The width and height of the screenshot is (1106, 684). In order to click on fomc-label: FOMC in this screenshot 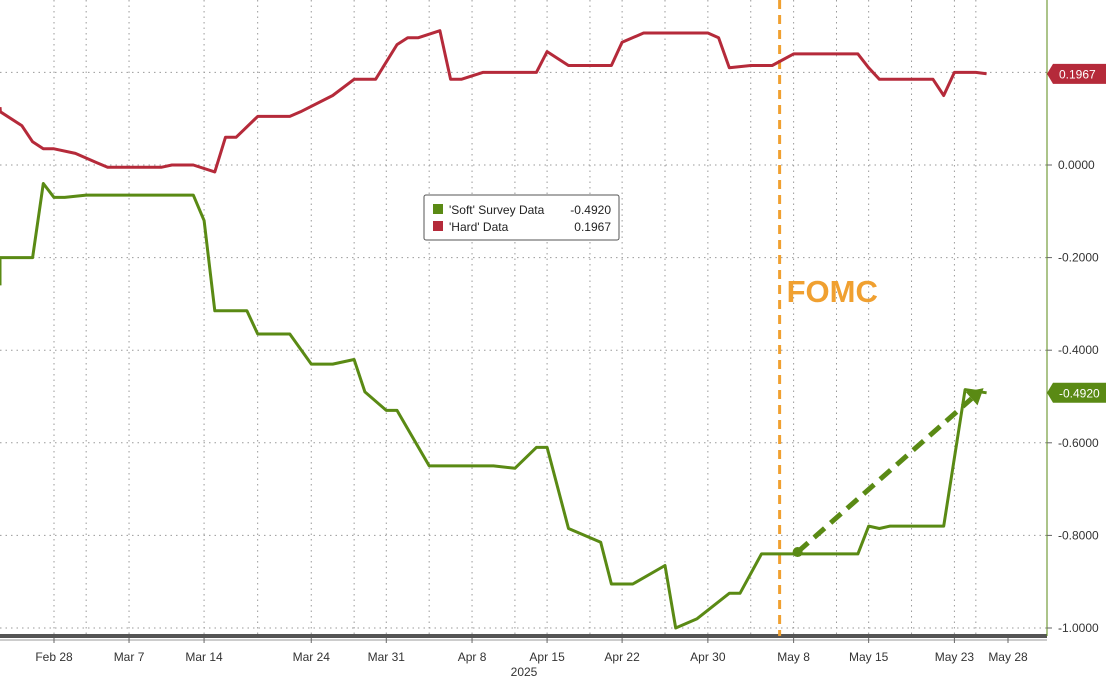, I will do `click(832, 291)`.